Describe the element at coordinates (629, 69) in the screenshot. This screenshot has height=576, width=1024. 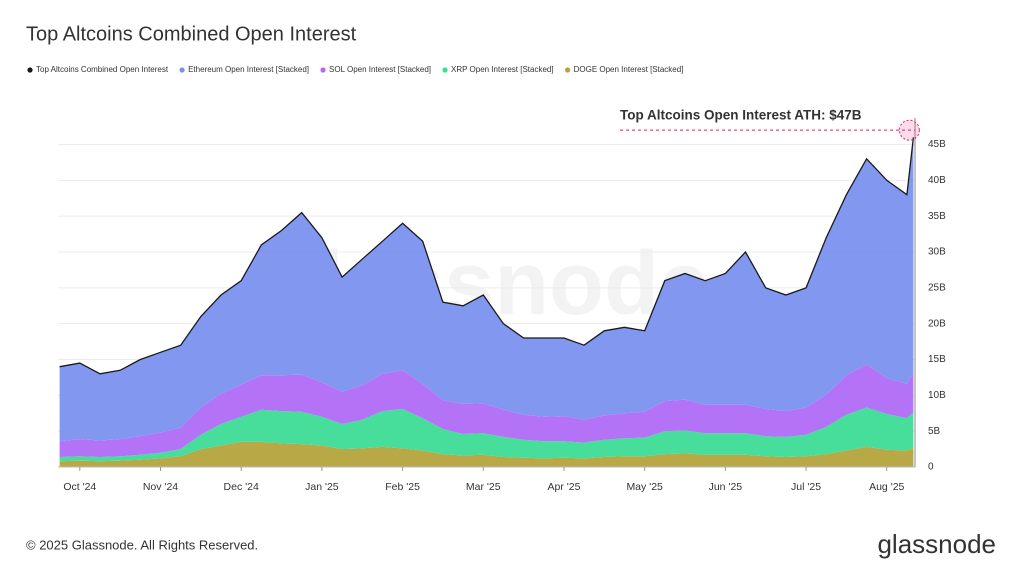
I see `legend-label: DOGE Open Interest [Stacked]` at that location.